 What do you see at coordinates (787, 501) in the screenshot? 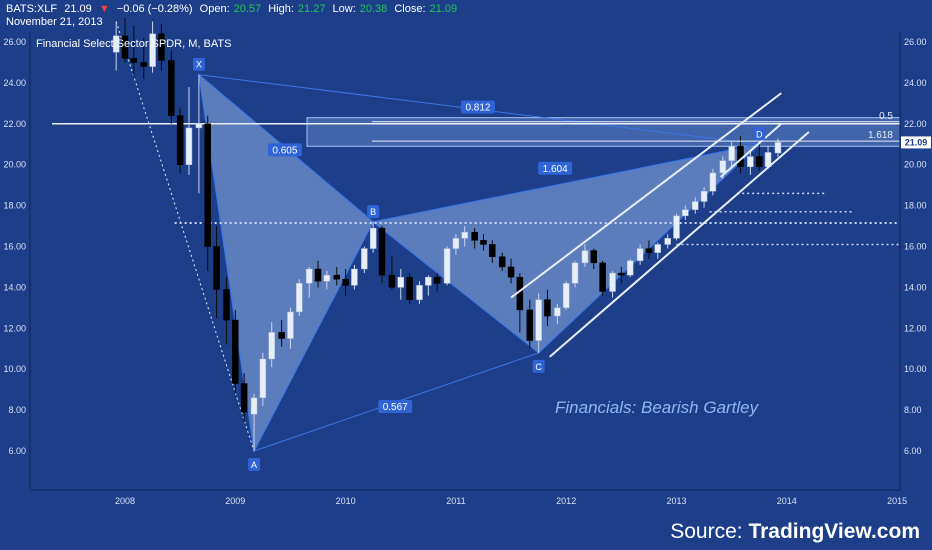
I see `x-tick-label: 2014` at bounding box center [787, 501].